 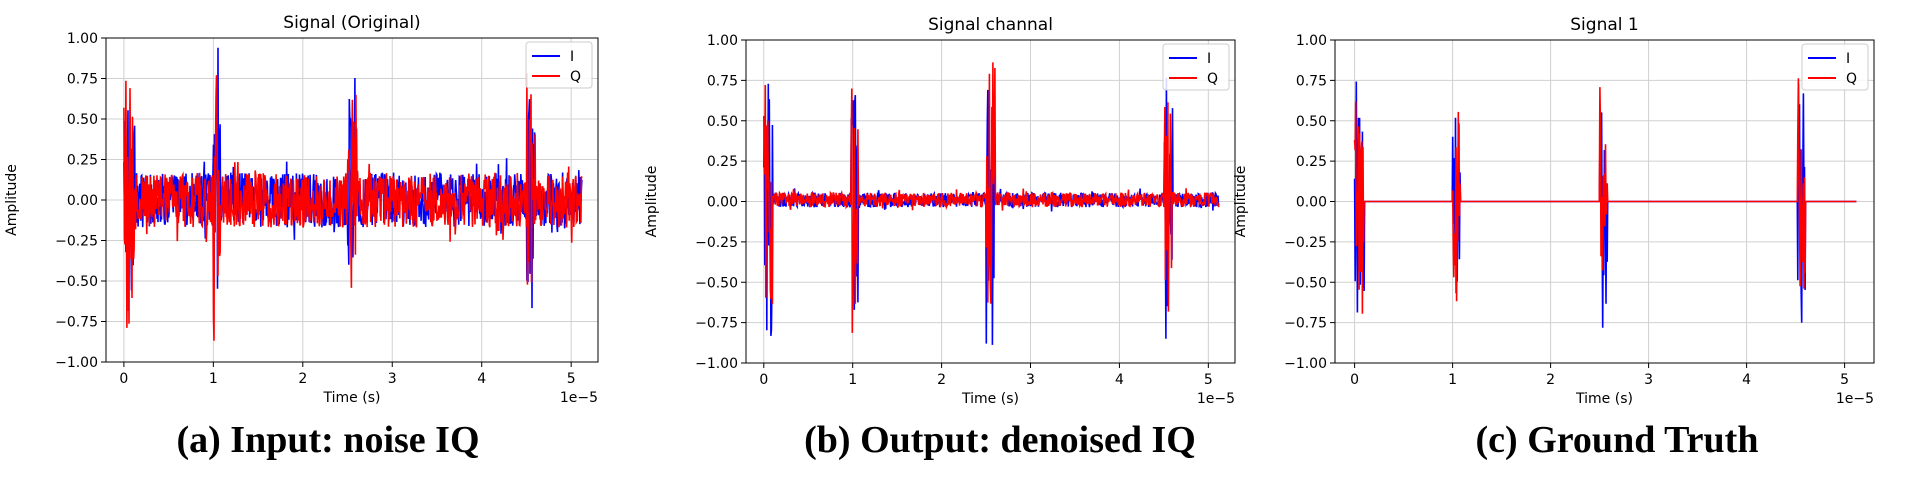 I want to click on caption-a: (a) Input: noise IQ, so click(x=328, y=440).